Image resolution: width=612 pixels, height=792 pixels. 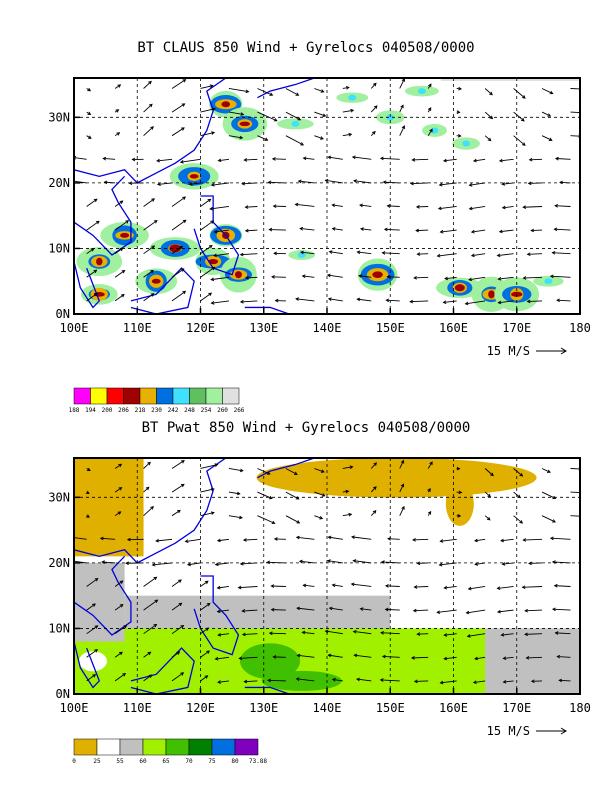 I want to click on x-tick-label: 140E, so click(x=327, y=708).